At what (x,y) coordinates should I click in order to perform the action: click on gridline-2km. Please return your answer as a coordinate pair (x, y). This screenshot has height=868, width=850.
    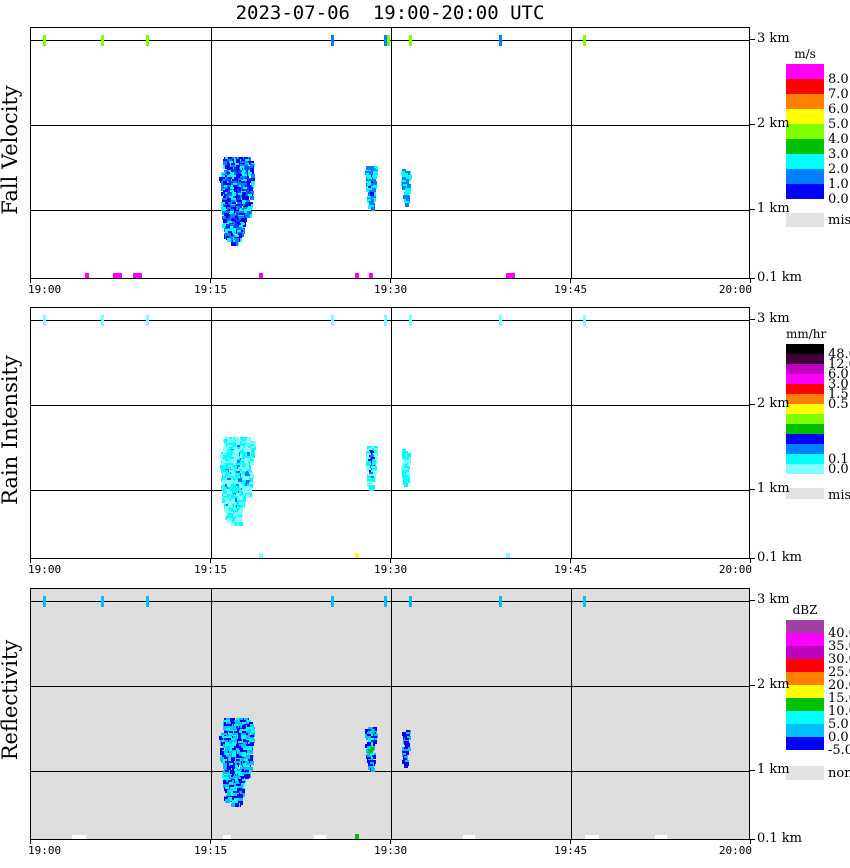
    Looking at the image, I should click on (390, 405).